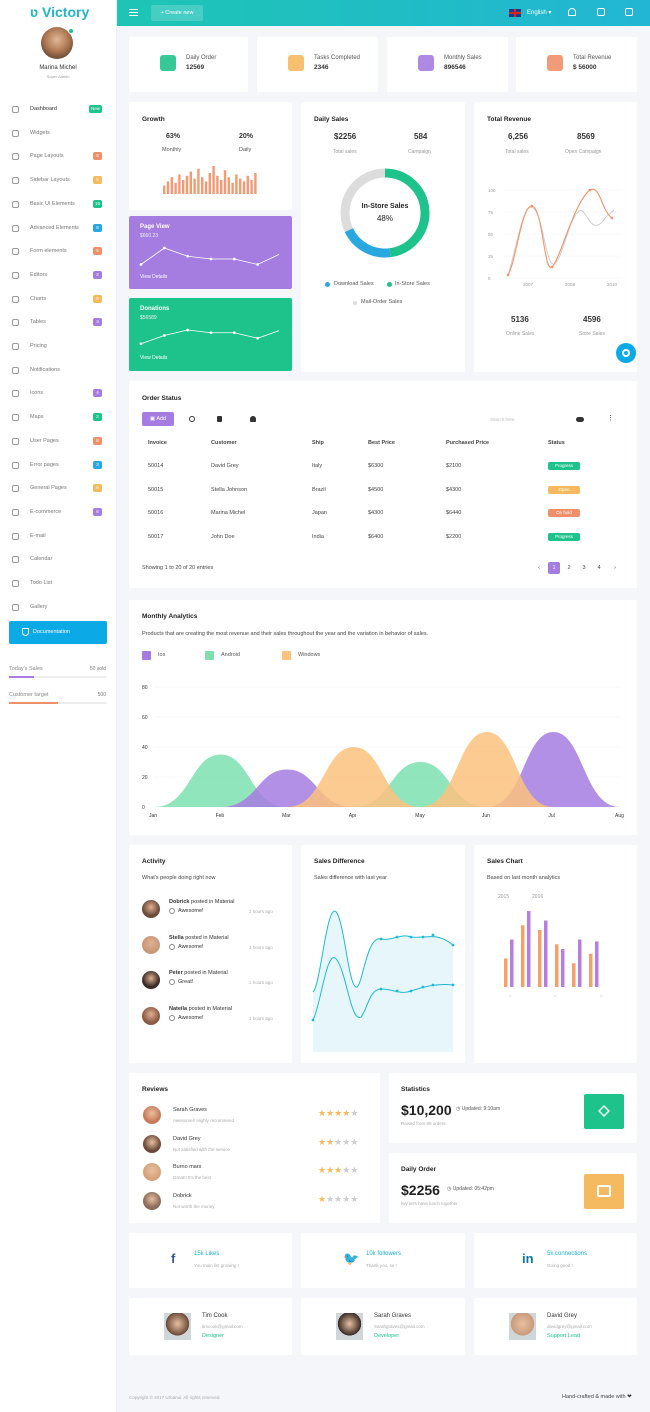 This screenshot has width=650, height=1412. What do you see at coordinates (58, 584) in the screenshot?
I see `sidebar-item-todo-list: Todo List` at bounding box center [58, 584].